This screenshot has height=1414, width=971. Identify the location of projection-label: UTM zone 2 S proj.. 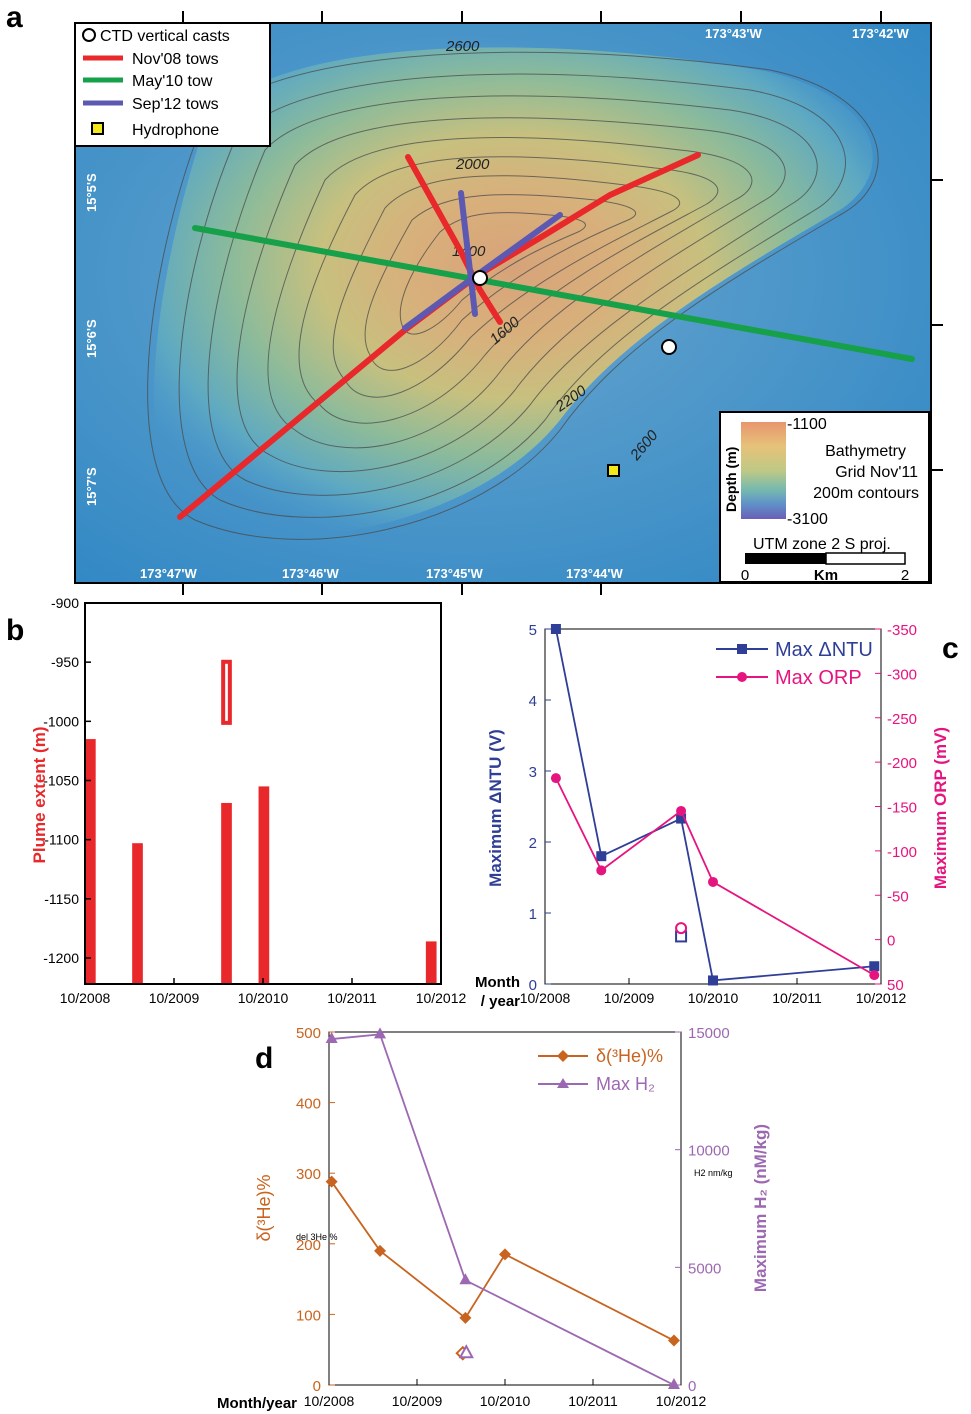
(822, 544).